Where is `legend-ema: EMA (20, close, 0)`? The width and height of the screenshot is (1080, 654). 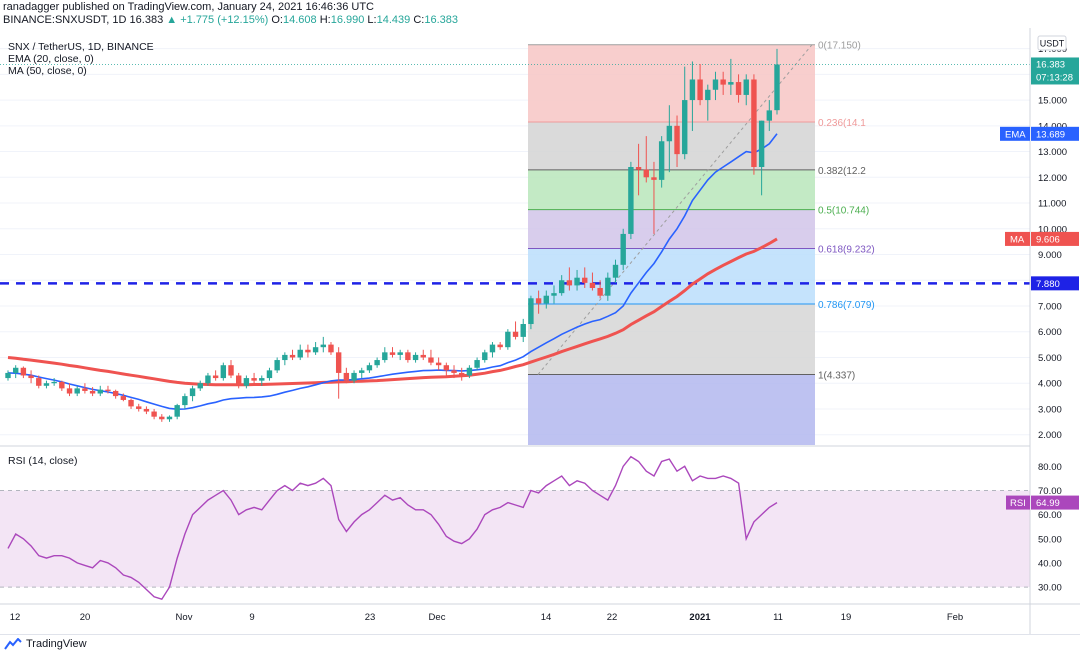
legend-ema: EMA (20, close, 0) is located at coordinates (51, 59).